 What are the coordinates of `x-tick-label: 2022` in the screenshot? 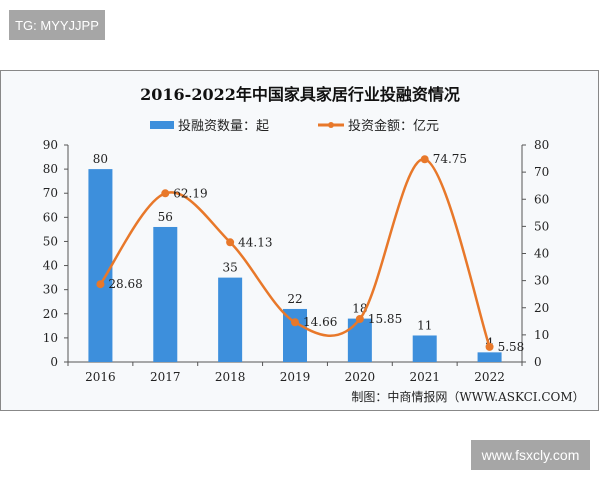 It's located at (489, 377).